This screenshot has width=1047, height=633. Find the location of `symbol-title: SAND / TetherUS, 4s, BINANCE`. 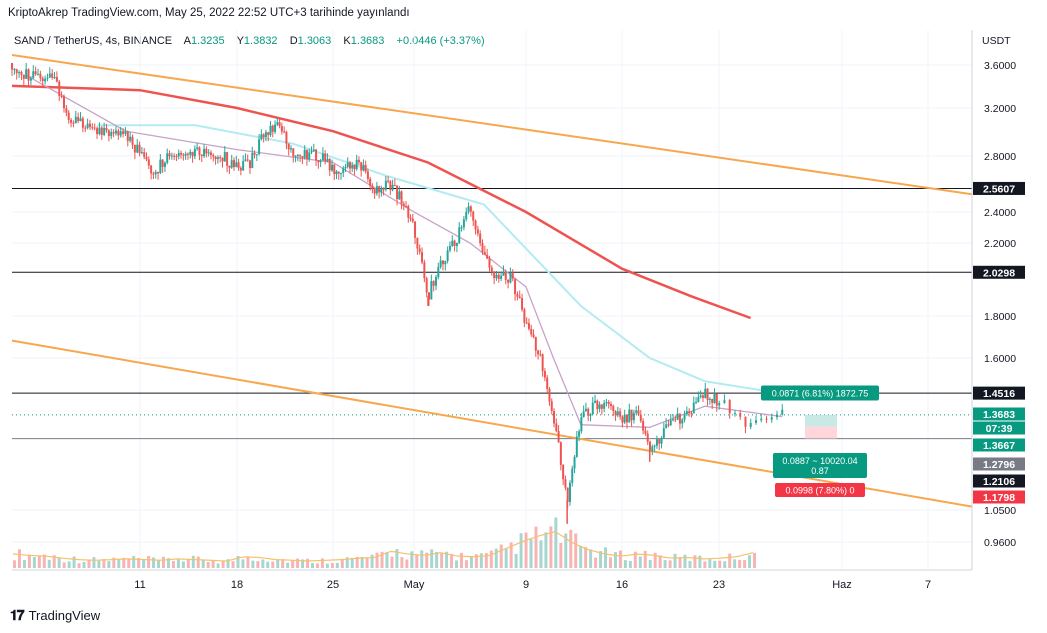

symbol-title: SAND / TetherUS, 4s, BINANCE is located at coordinates (93, 41).